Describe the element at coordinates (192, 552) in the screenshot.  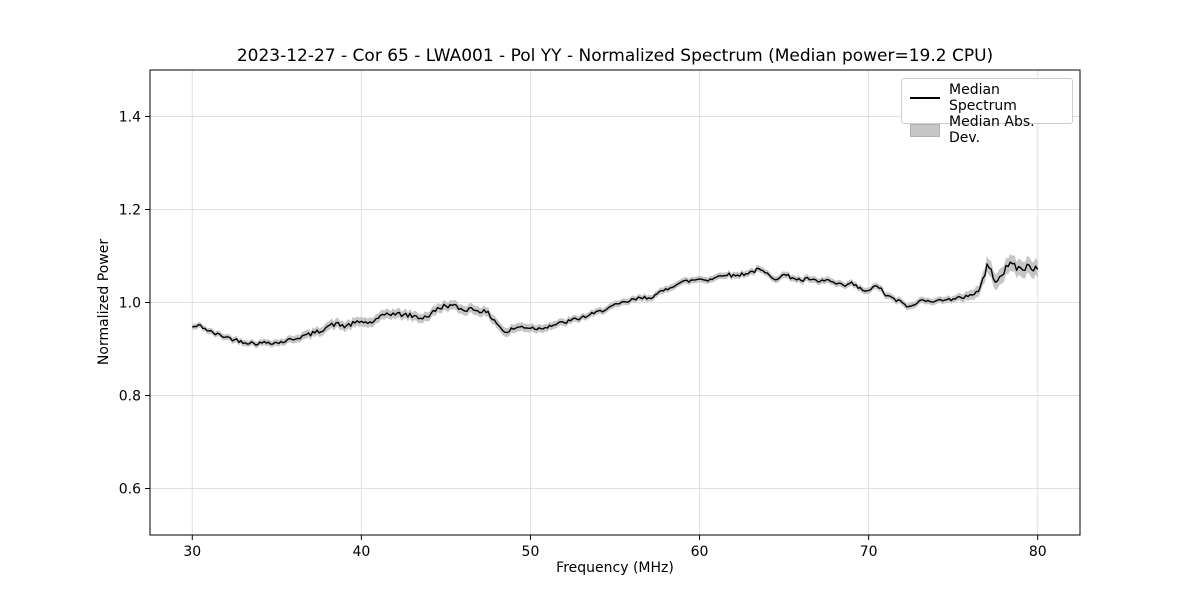
I see `x-tick-label: 30` at that location.